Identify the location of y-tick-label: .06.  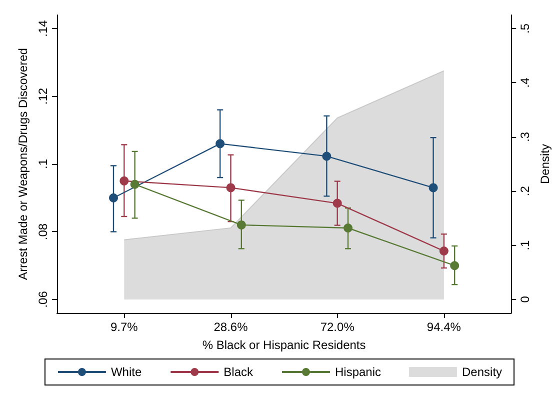
(43, 299).